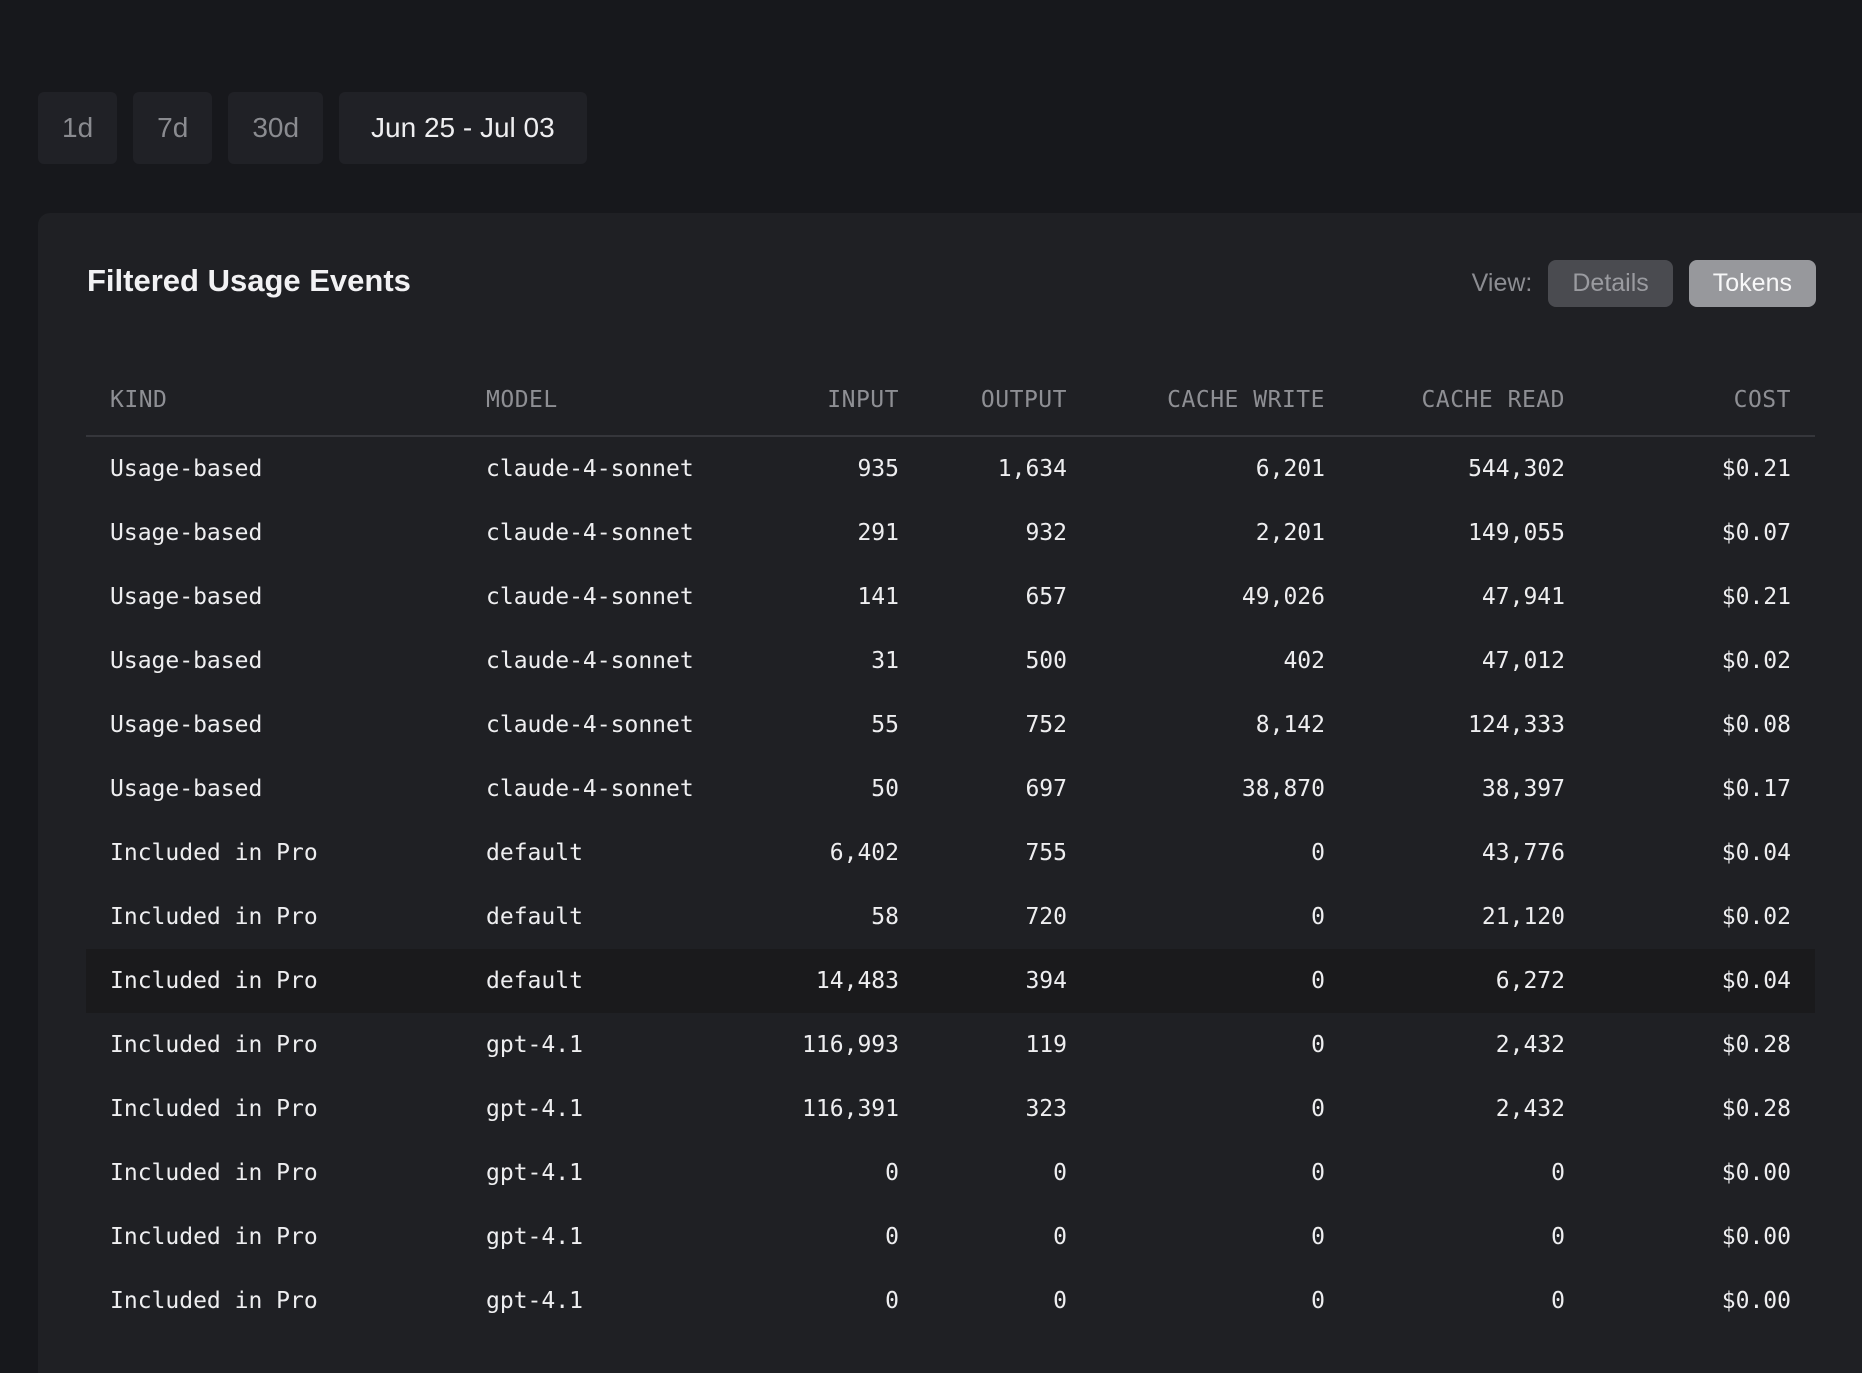  I want to click on cell-cache-write: 49,026, so click(1283, 597).